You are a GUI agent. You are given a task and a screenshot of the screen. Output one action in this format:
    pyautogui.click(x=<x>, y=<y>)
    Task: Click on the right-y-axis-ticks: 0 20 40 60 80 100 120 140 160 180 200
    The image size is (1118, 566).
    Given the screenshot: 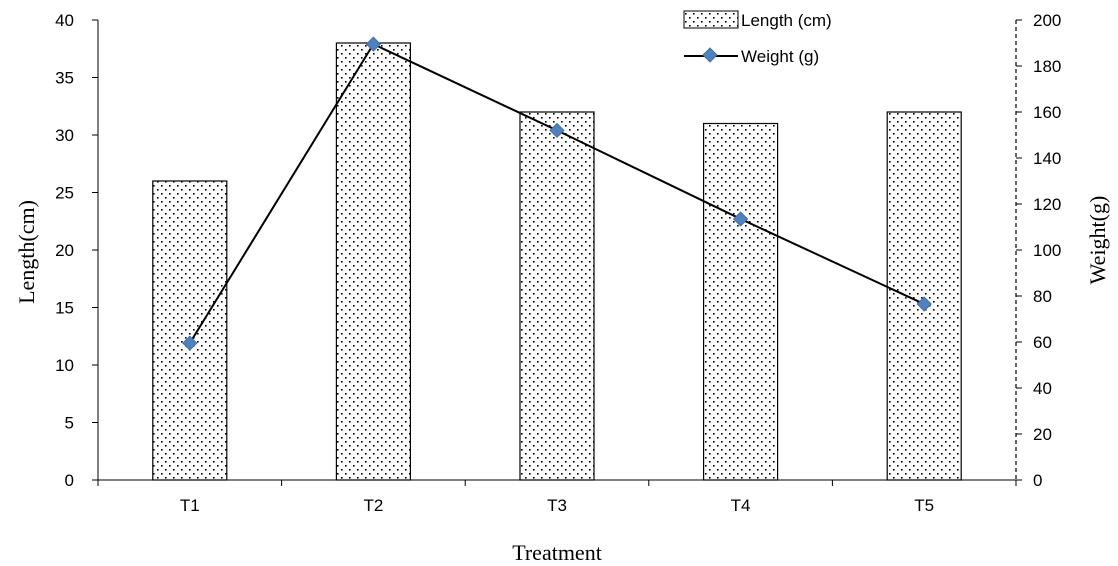 What is the action you would take?
    pyautogui.click(x=1038, y=250)
    